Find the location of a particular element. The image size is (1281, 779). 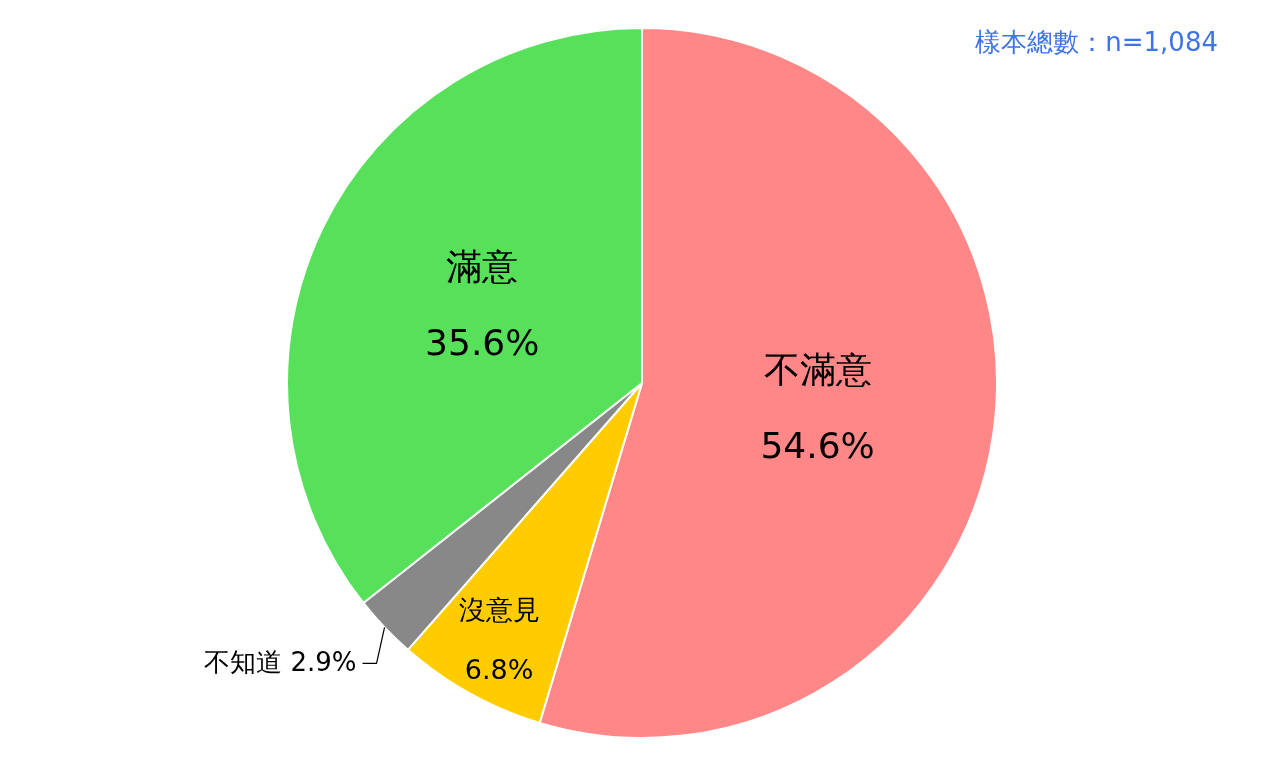

slice-label: 沒意見 is located at coordinates (499, 609).